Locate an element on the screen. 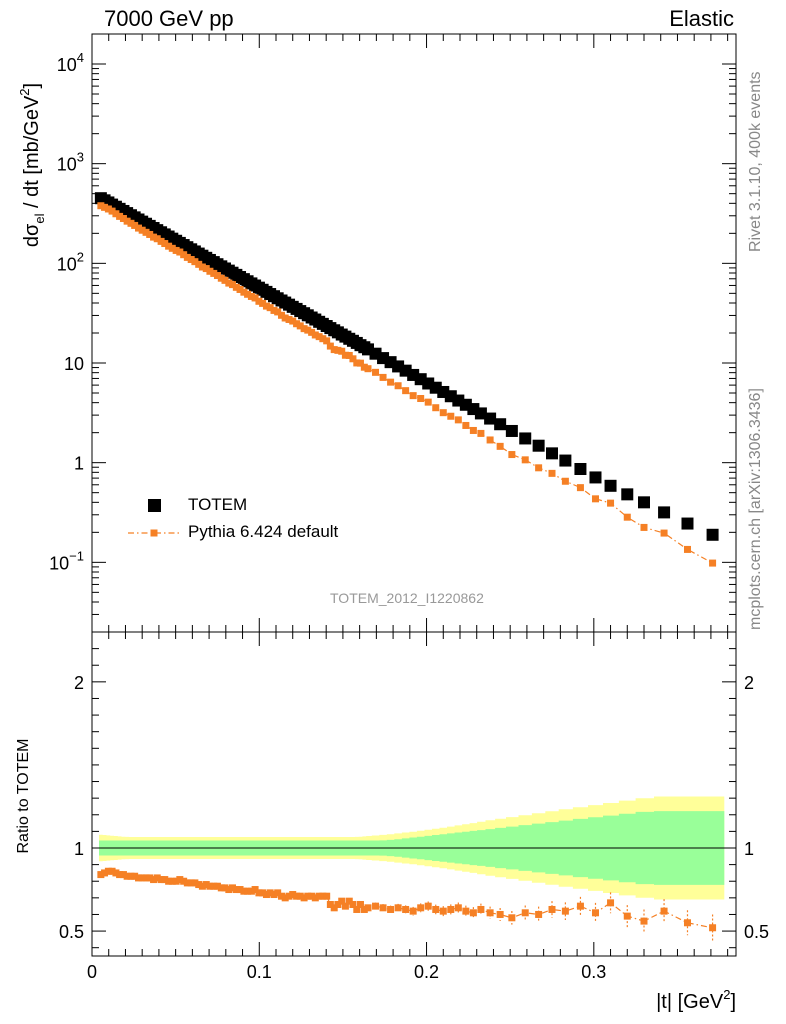  source-reference-label: mcplots.cern.ch [arXiv:1306.3436] is located at coordinates (755, 509).